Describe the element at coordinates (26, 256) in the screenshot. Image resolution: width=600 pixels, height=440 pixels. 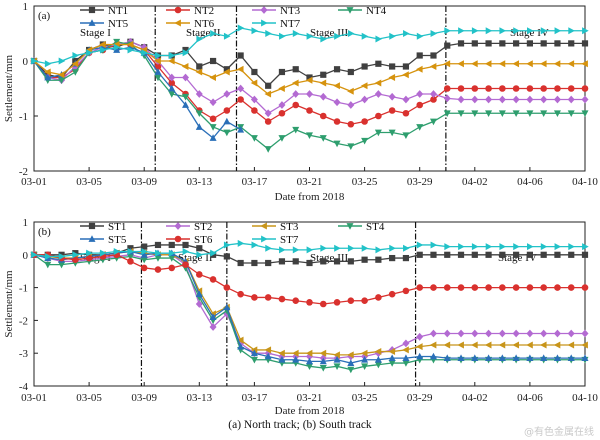
I see `y-tick-label: 0` at that location.